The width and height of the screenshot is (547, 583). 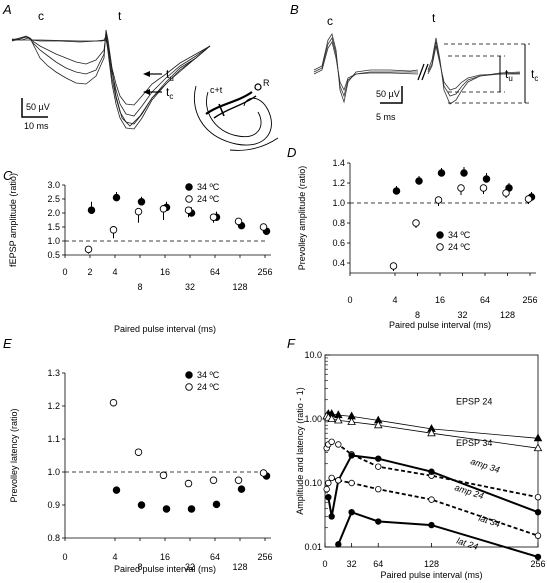 What do you see at coordinates (349, 300) in the screenshot?
I see `chart-d-x-tick-label: 0` at bounding box center [349, 300].